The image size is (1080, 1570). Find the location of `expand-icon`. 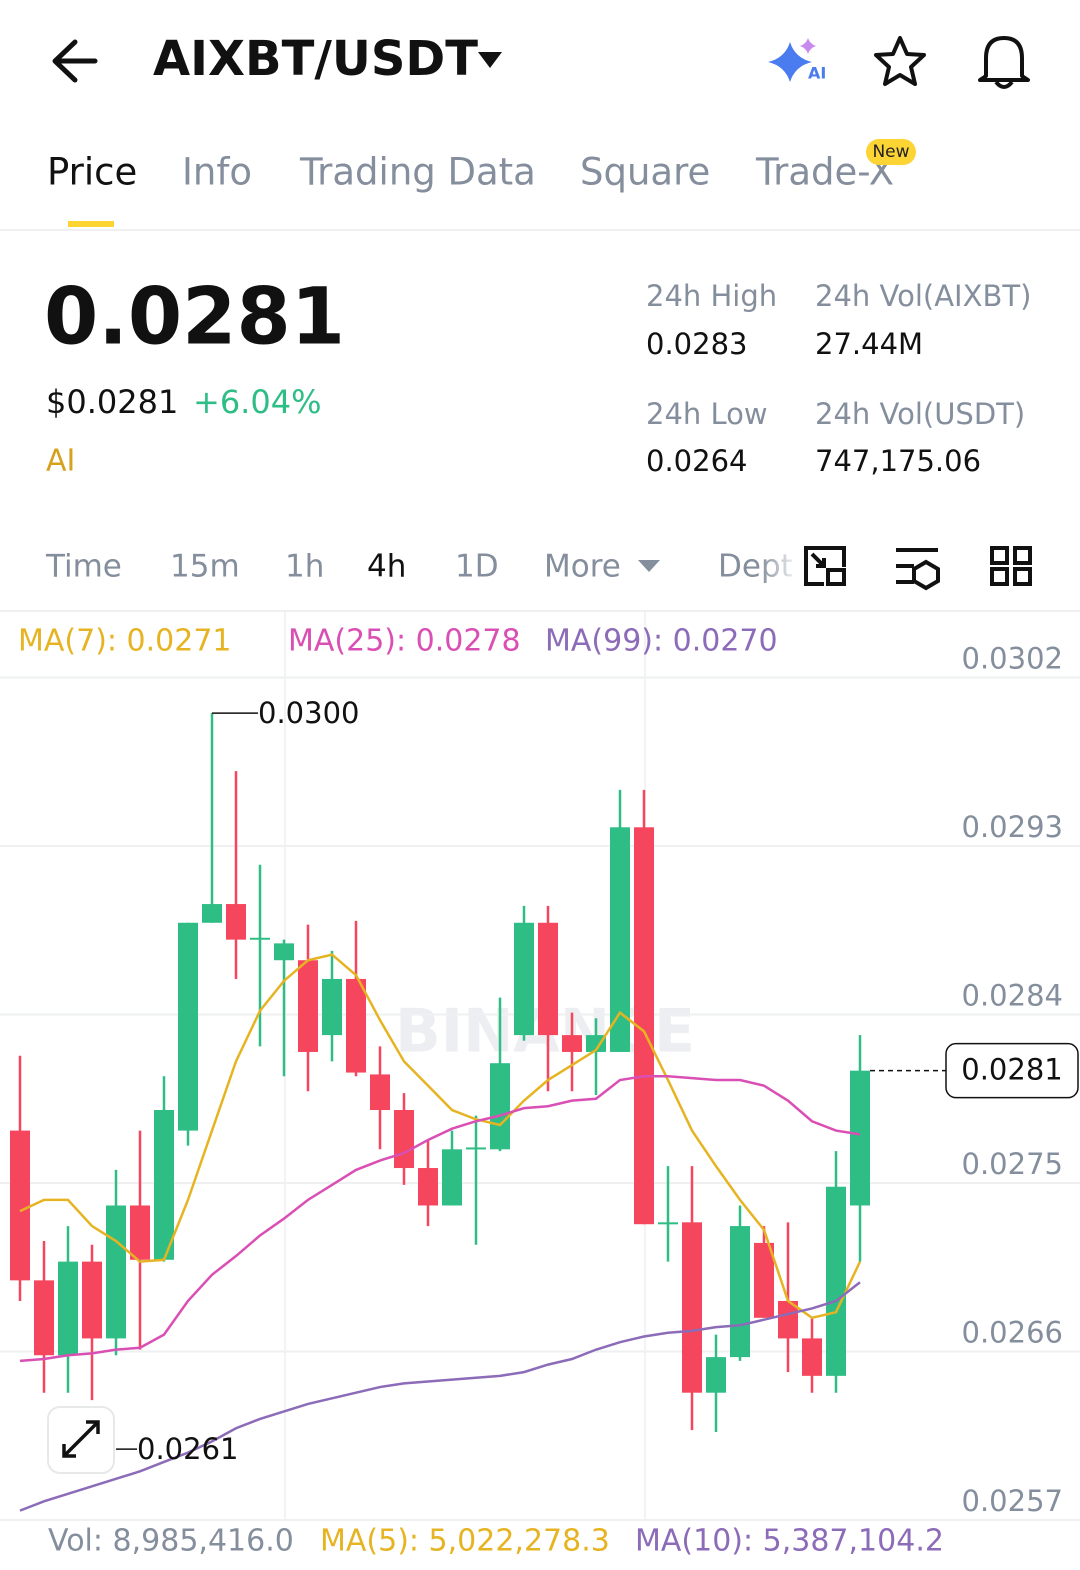

expand-icon is located at coordinates (81, 1439).